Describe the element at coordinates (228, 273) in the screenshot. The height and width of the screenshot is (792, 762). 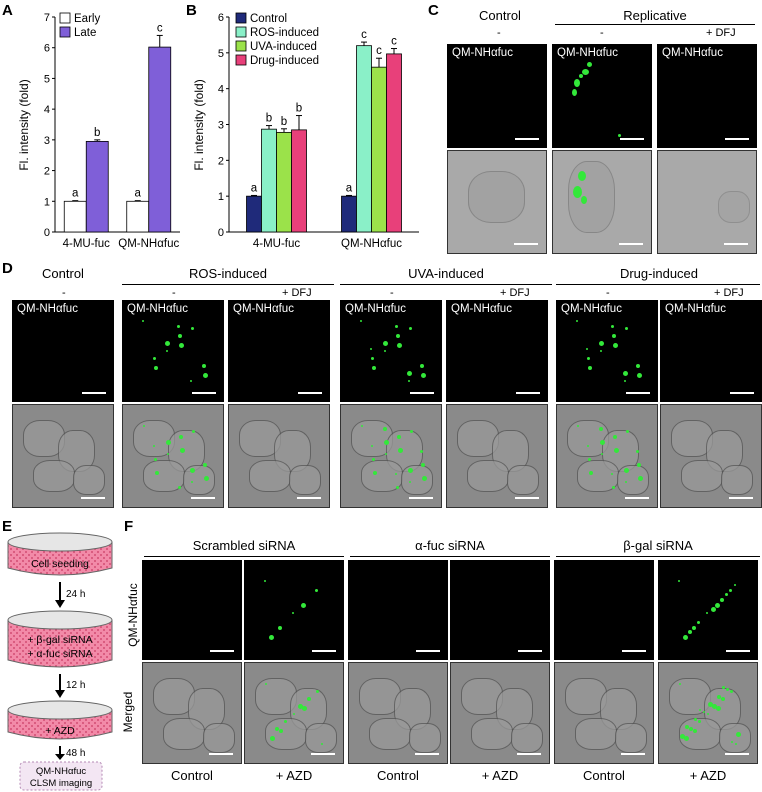
I see `d-ros-title: ROS-induced` at that location.